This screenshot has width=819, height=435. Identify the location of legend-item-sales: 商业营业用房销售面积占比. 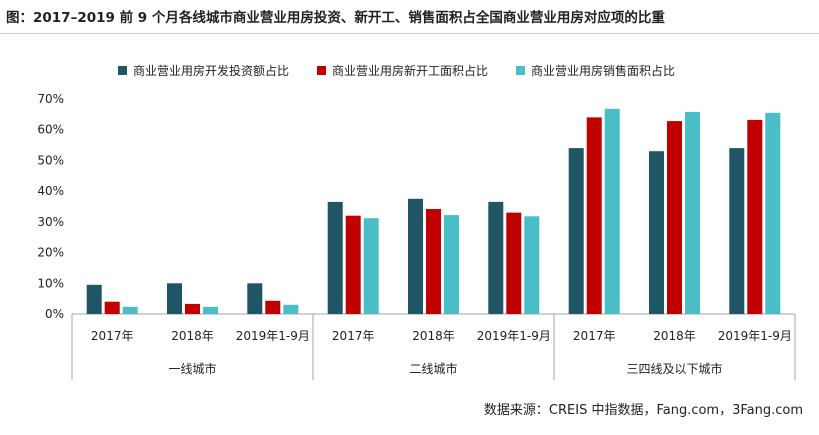
(595, 70).